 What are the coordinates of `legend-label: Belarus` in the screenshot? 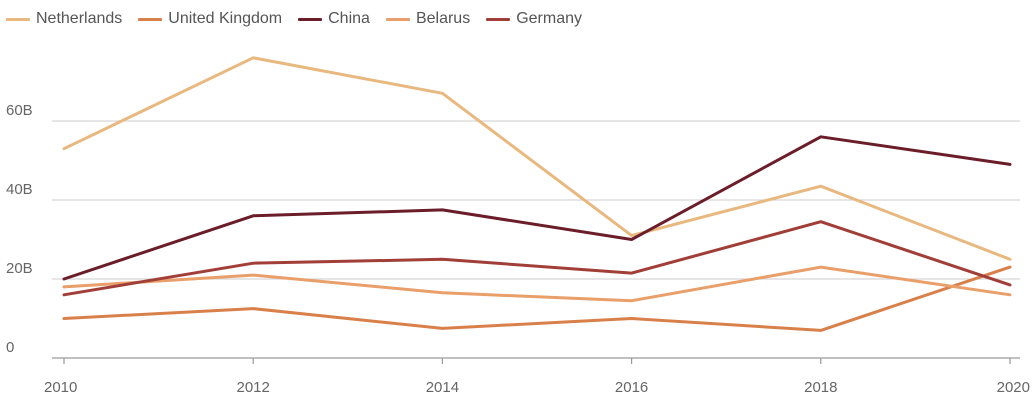 It's located at (443, 18).